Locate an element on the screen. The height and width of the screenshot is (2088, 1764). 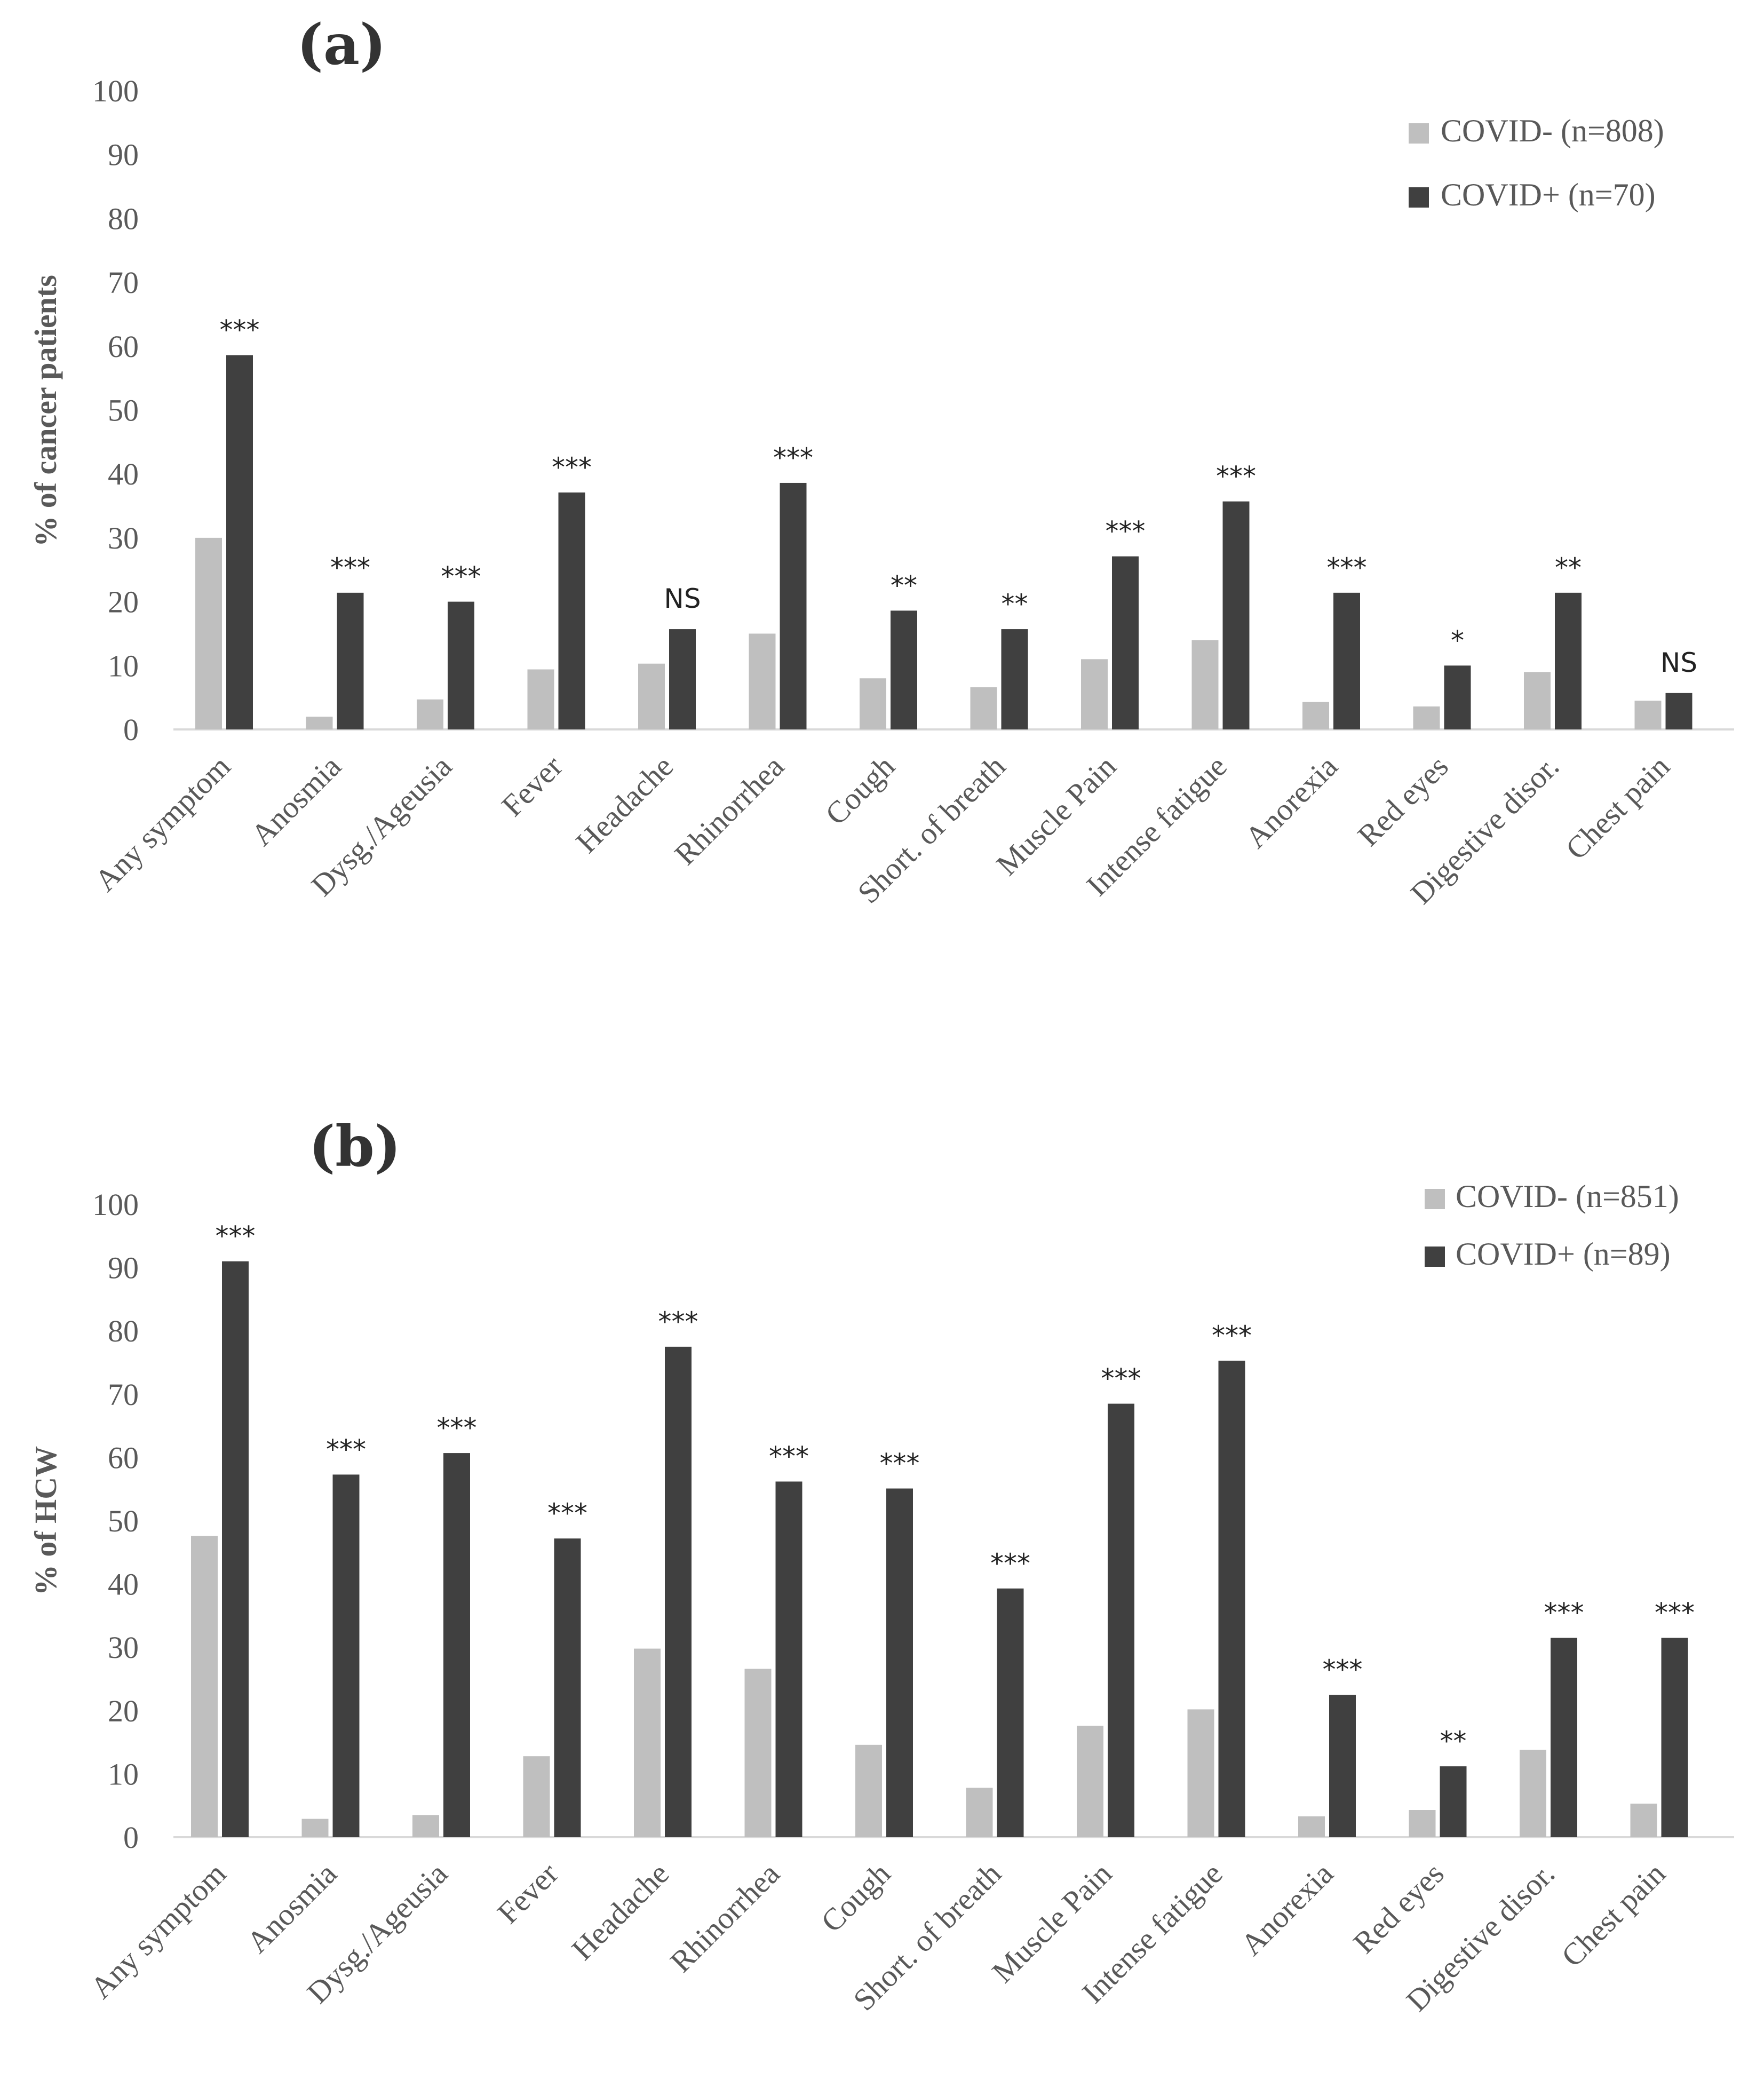
y-tick-label: 0 is located at coordinates (131, 730).